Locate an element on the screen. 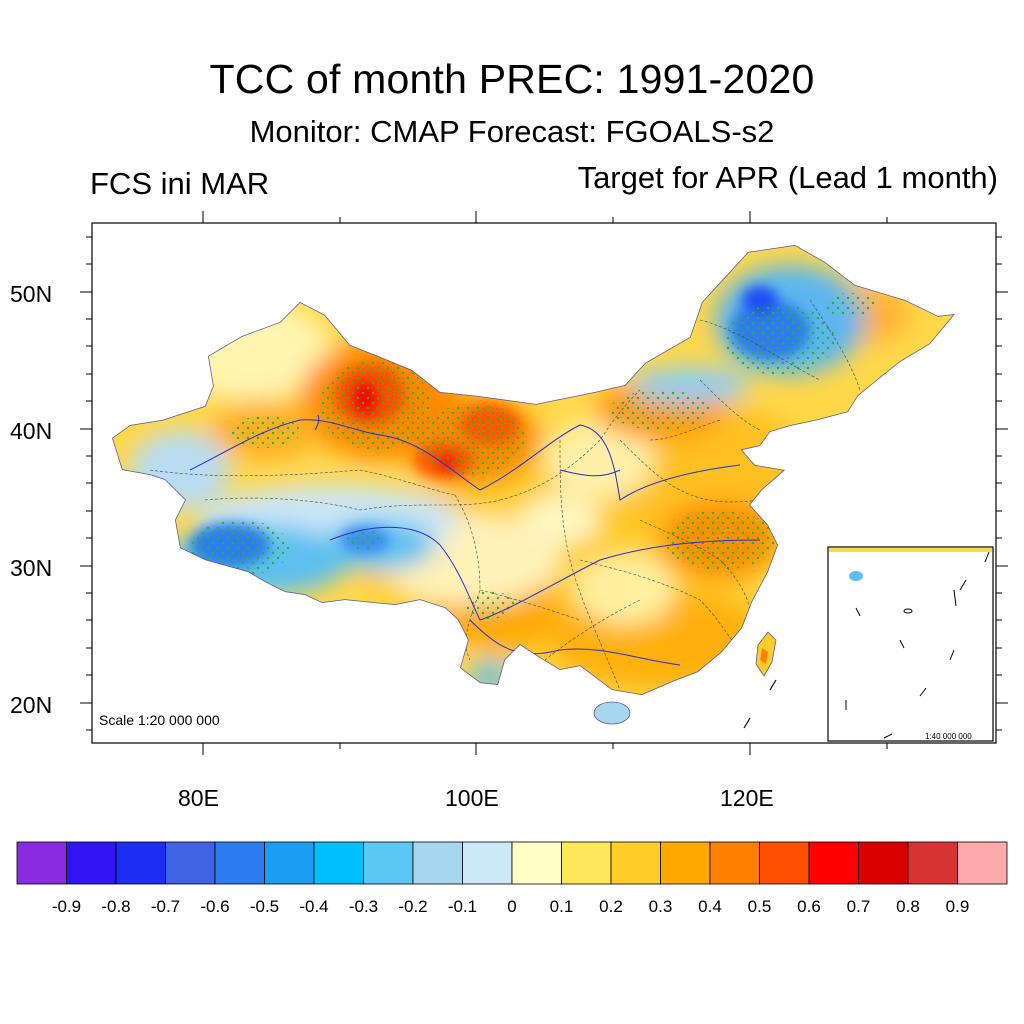 This screenshot has height=1024, width=1024. lat-label-20n: 20N is located at coordinates (31, 705).